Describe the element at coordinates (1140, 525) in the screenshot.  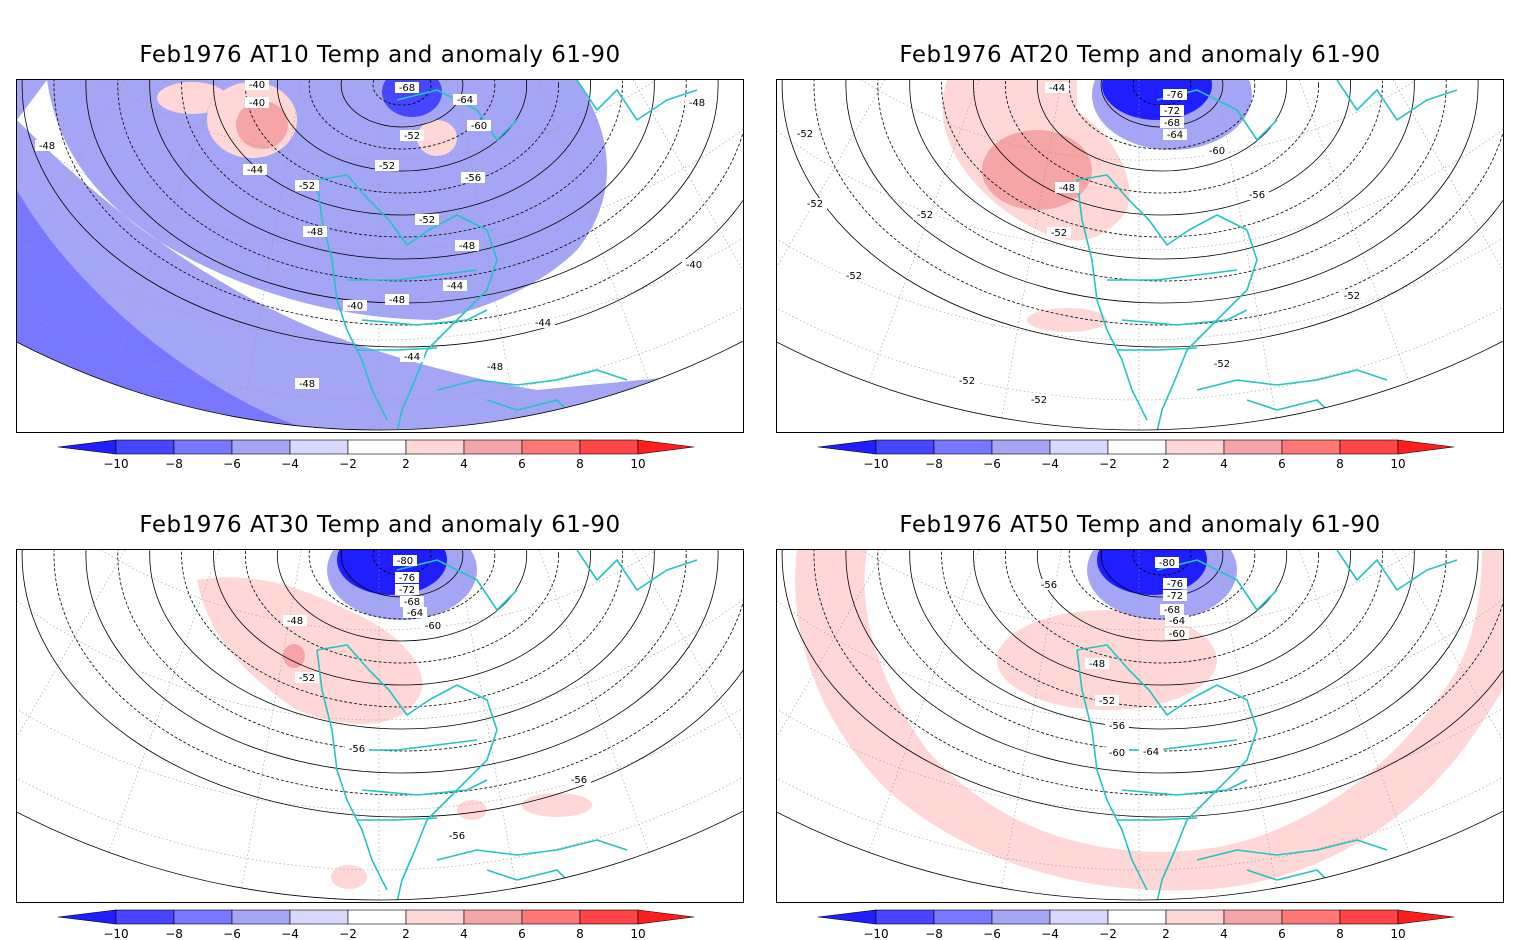
I see `panel-title: Feb1976 AT50 Temp and anomaly 61-90` at that location.